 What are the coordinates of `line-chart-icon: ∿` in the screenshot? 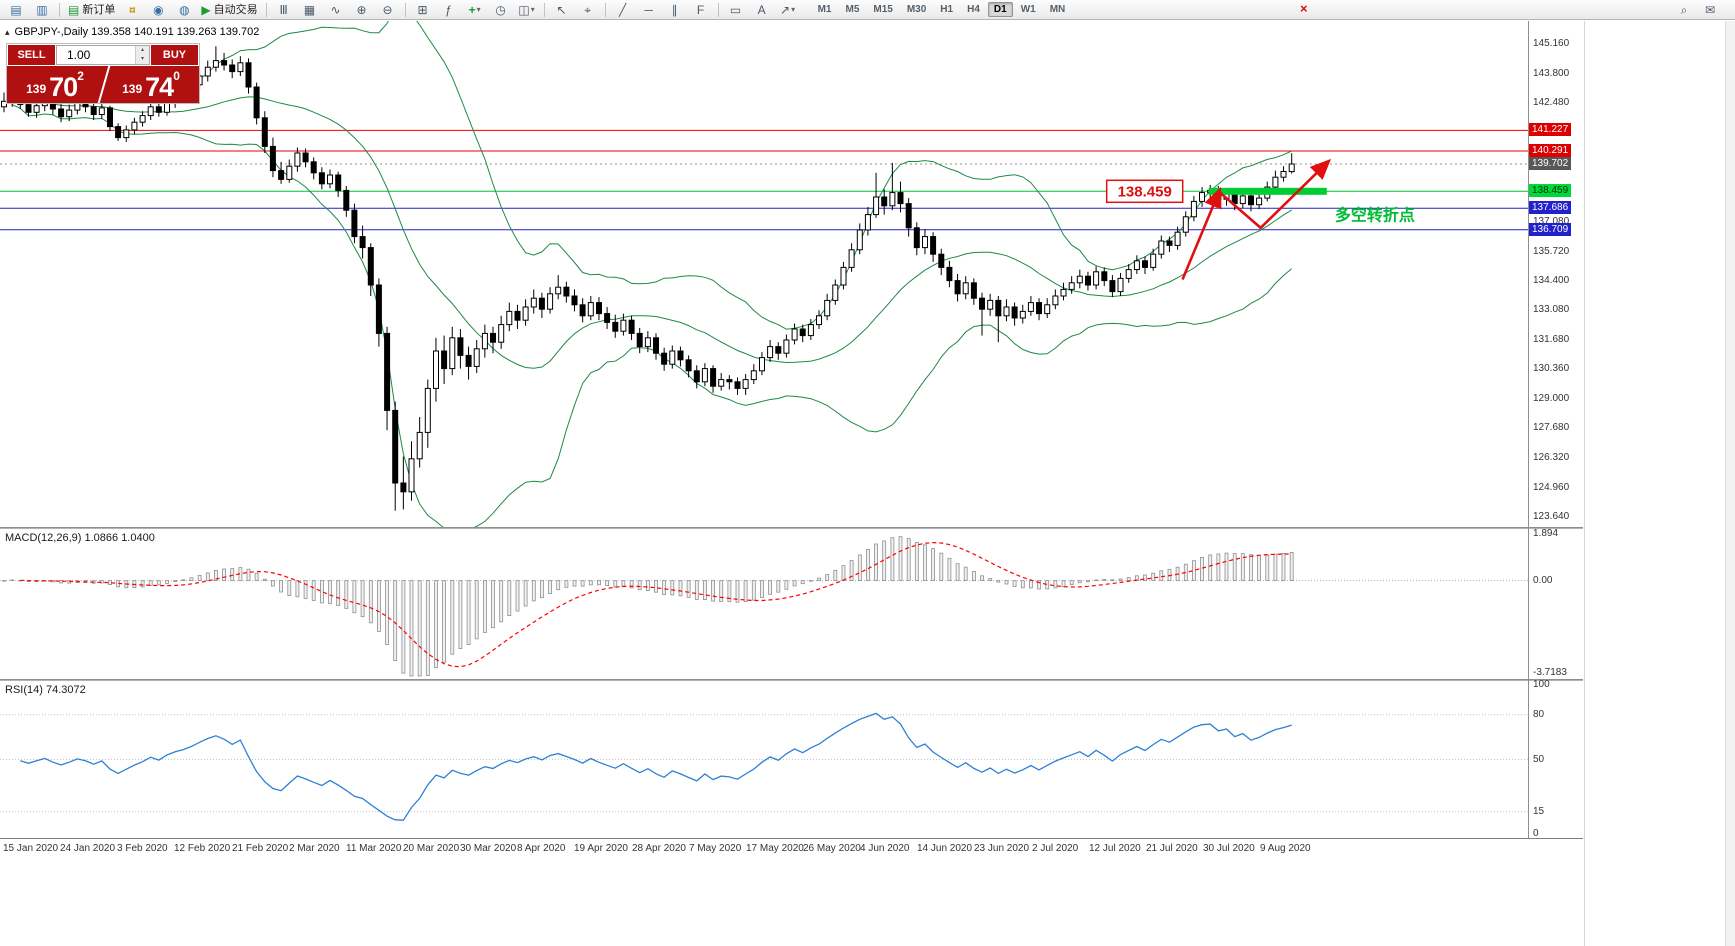 It's located at (336, 9).